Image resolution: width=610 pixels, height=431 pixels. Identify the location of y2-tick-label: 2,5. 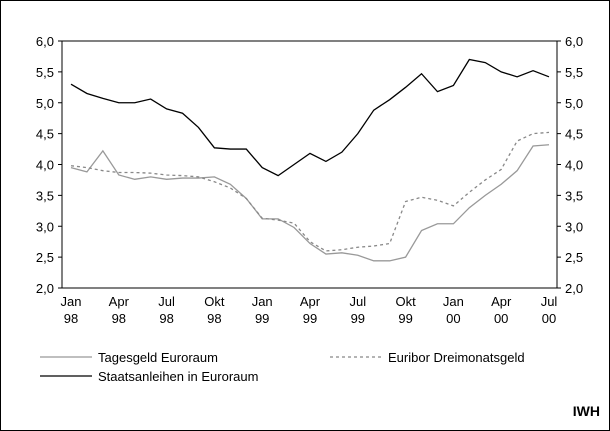
(574, 257).